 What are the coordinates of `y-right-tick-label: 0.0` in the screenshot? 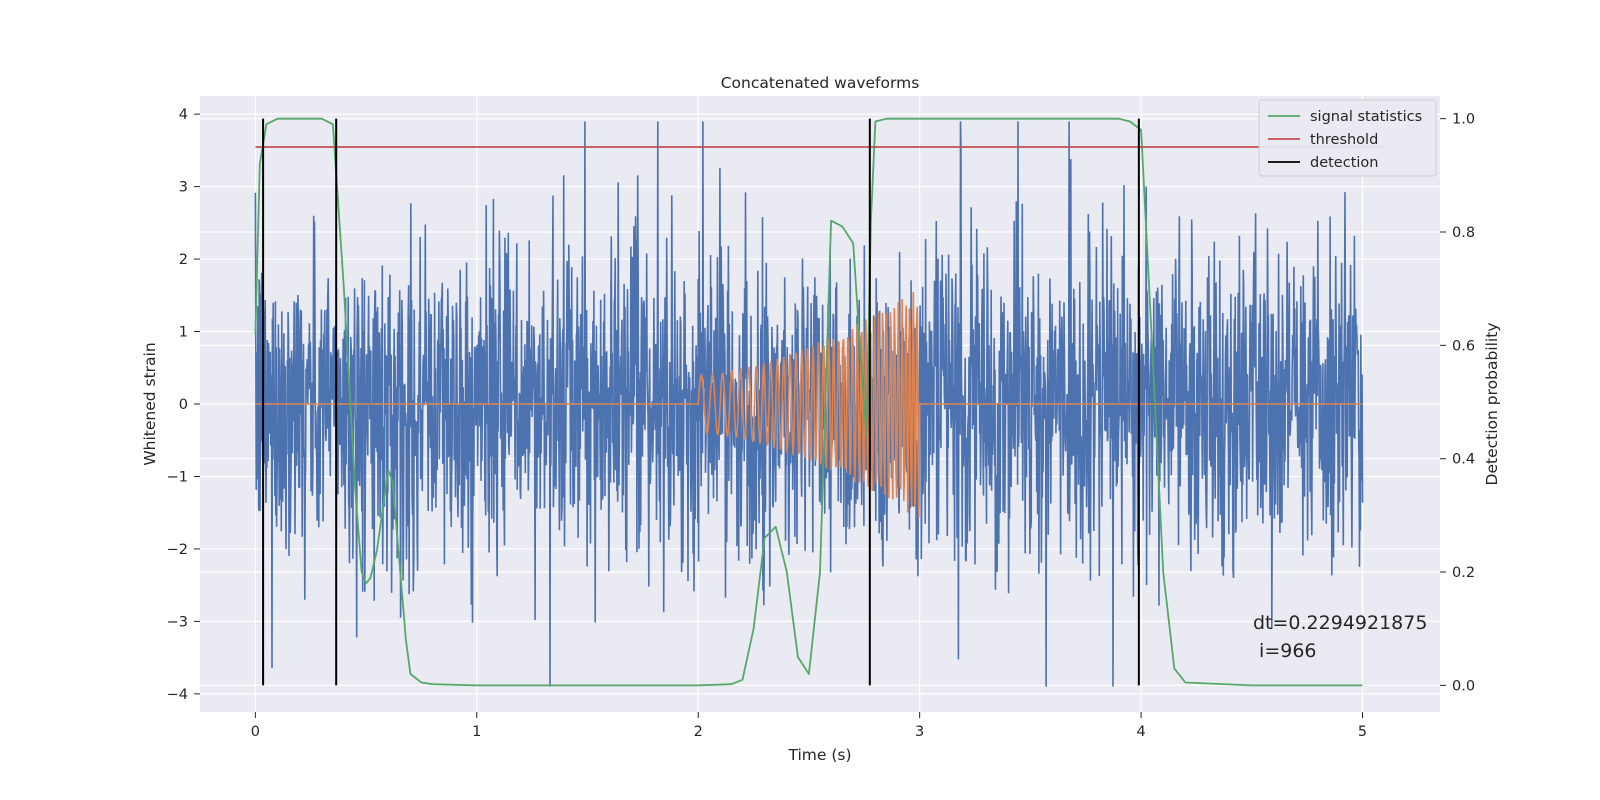 It's located at (1463, 686).